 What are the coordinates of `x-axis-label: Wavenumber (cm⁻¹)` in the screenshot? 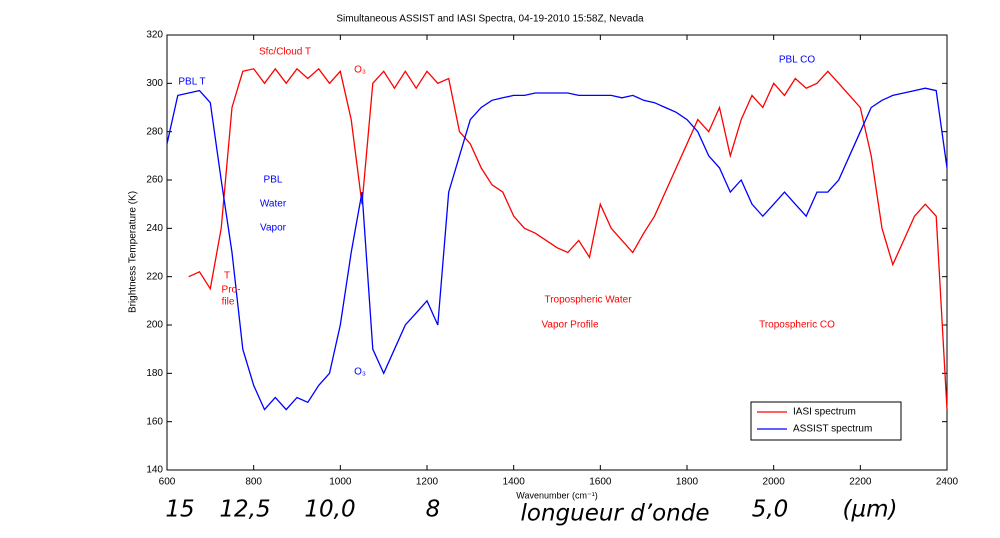 It's located at (556, 495).